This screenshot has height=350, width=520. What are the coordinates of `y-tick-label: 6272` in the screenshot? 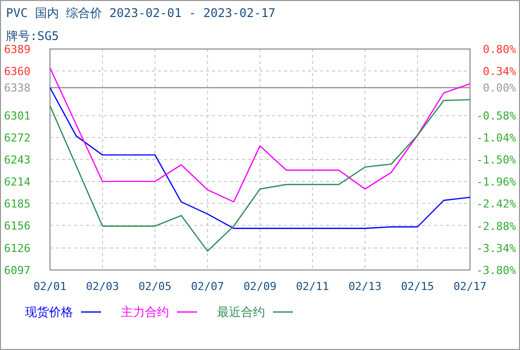 It's located at (17, 138).